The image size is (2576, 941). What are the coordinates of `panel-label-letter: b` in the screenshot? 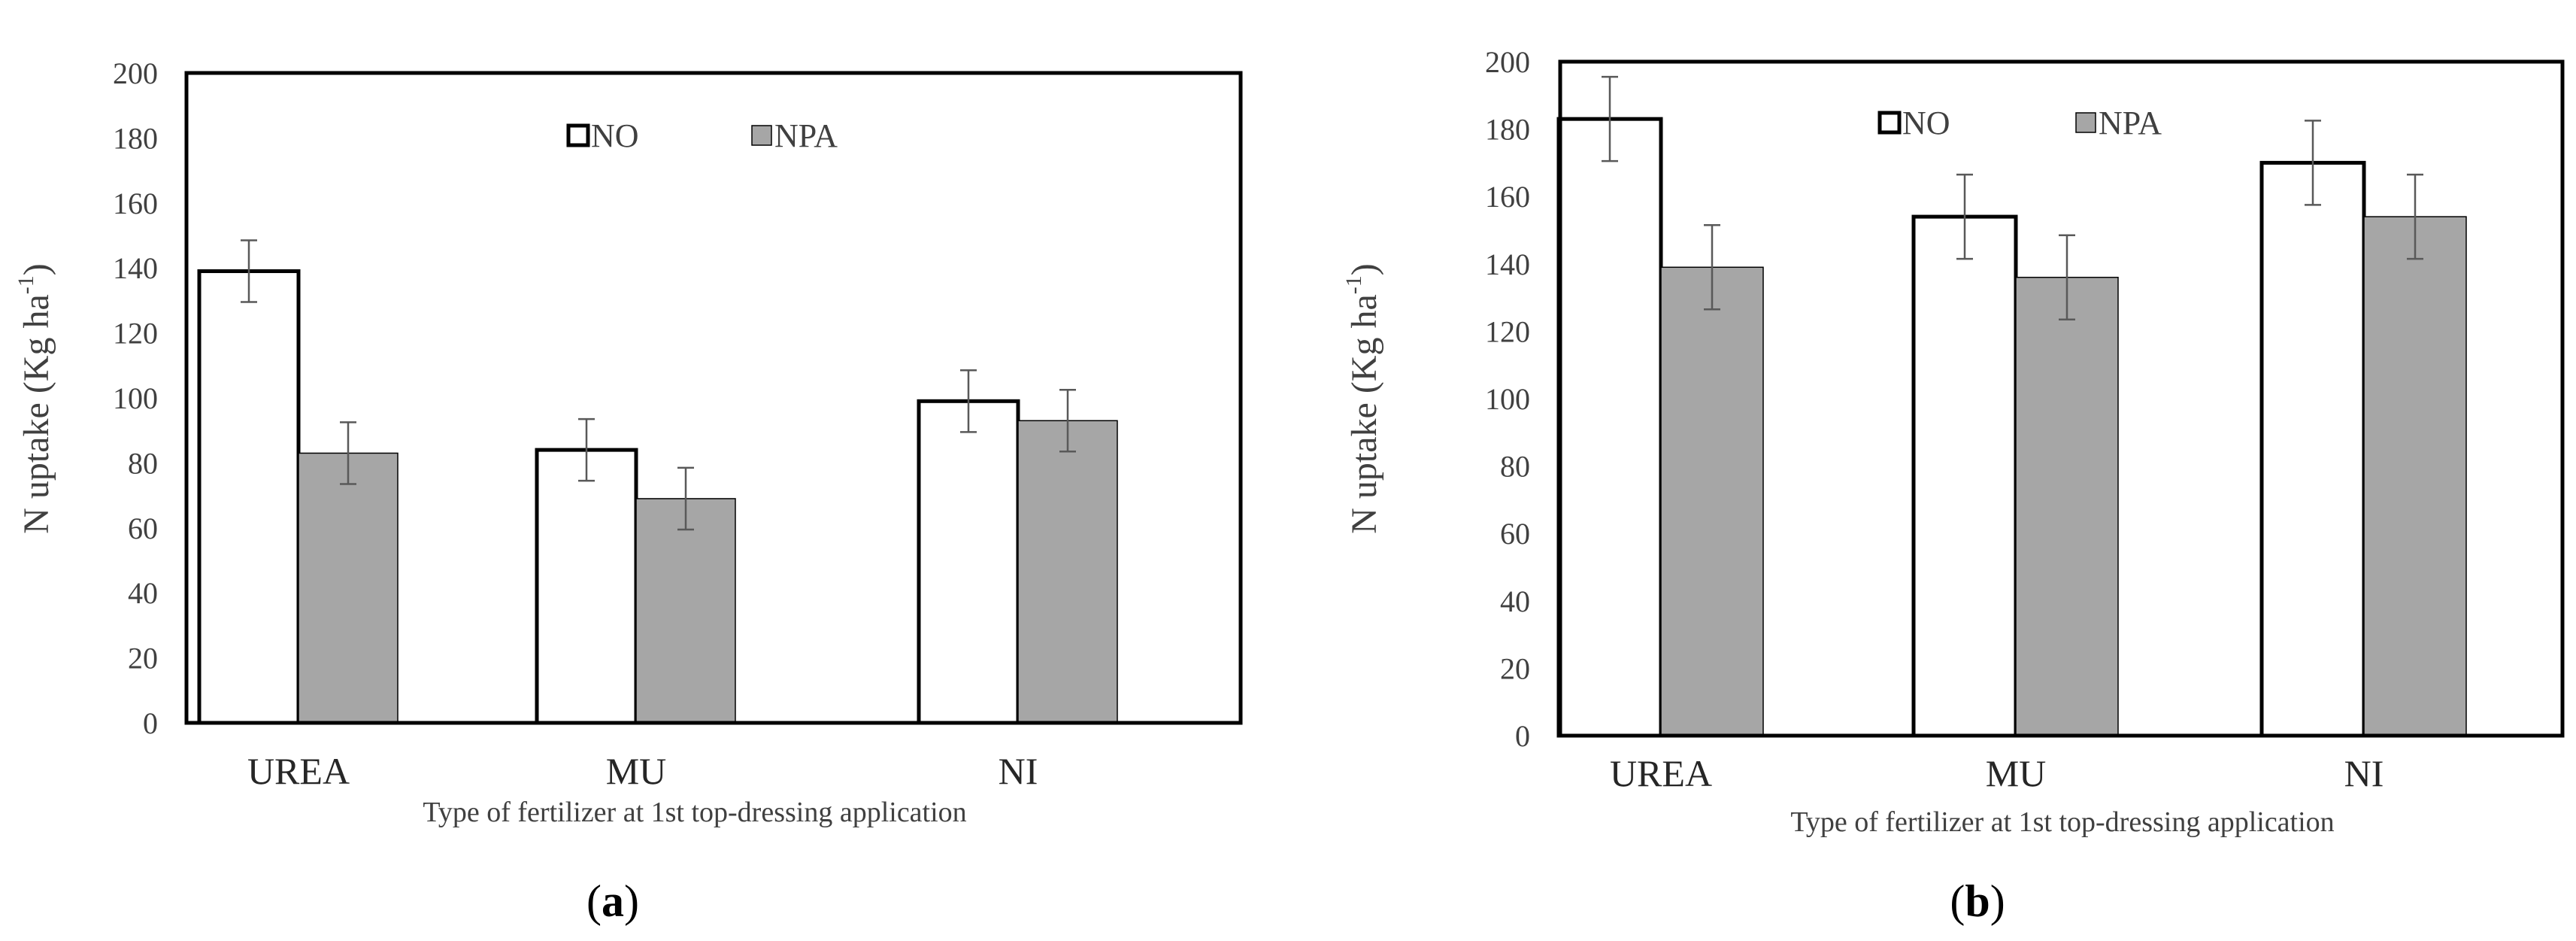 It's located at (1977, 901).